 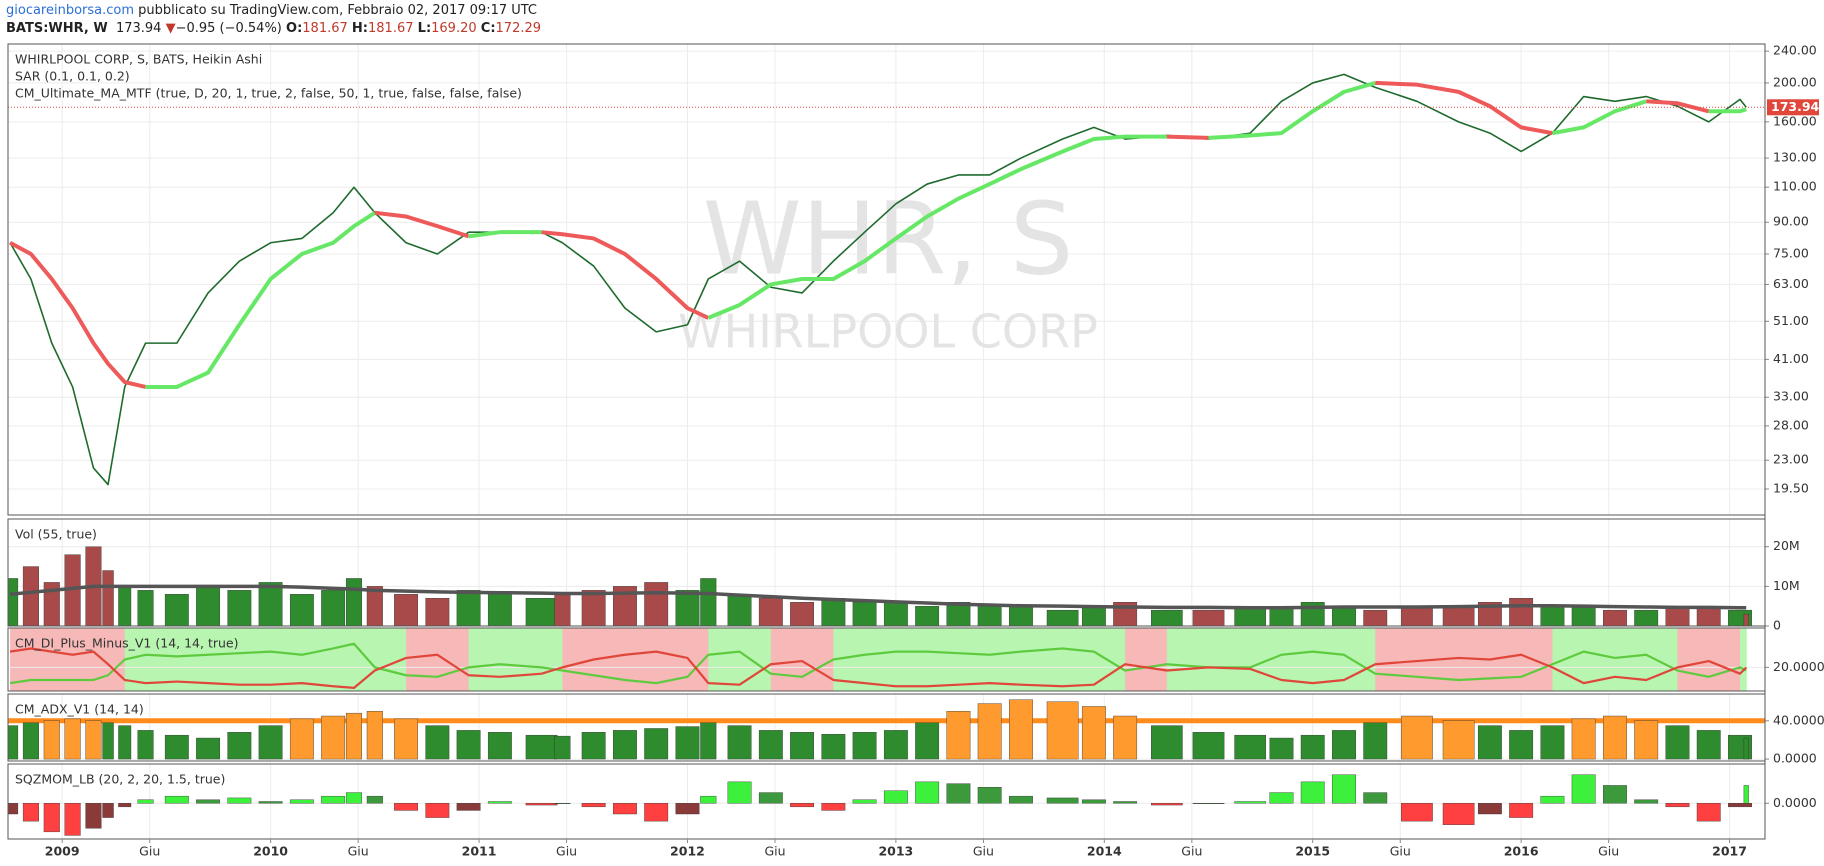 What do you see at coordinates (56, 534) in the screenshot?
I see `pane-label: Vol (55, true)` at bounding box center [56, 534].